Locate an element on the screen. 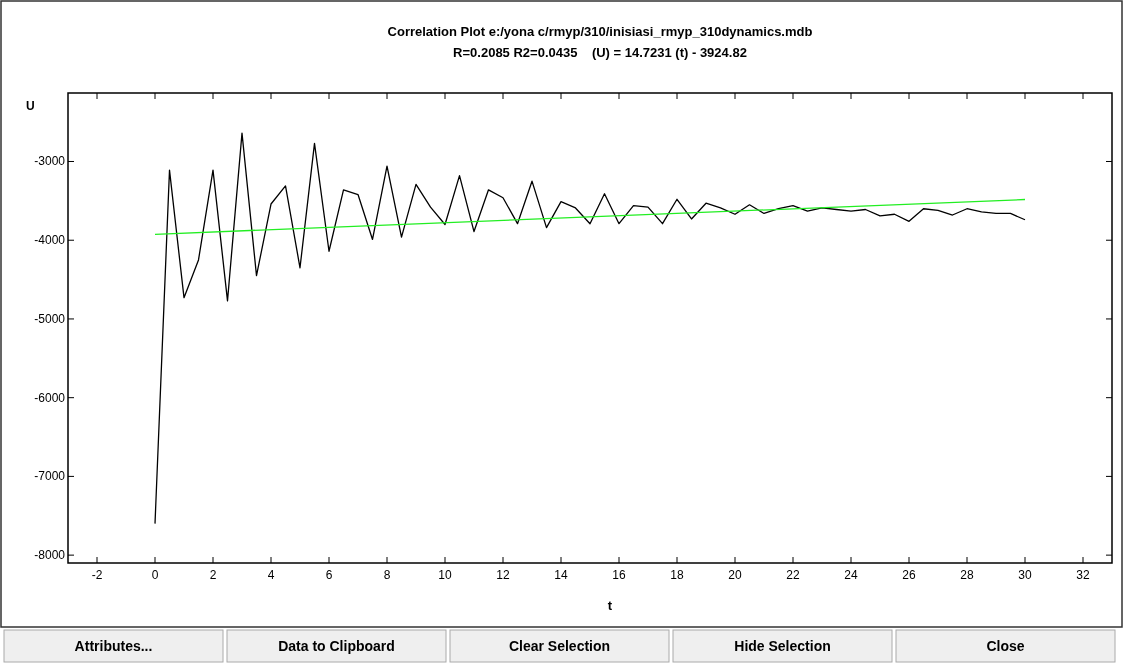 The width and height of the screenshot is (1123, 664). y-tick-label: -3000 is located at coordinates (50, 161).